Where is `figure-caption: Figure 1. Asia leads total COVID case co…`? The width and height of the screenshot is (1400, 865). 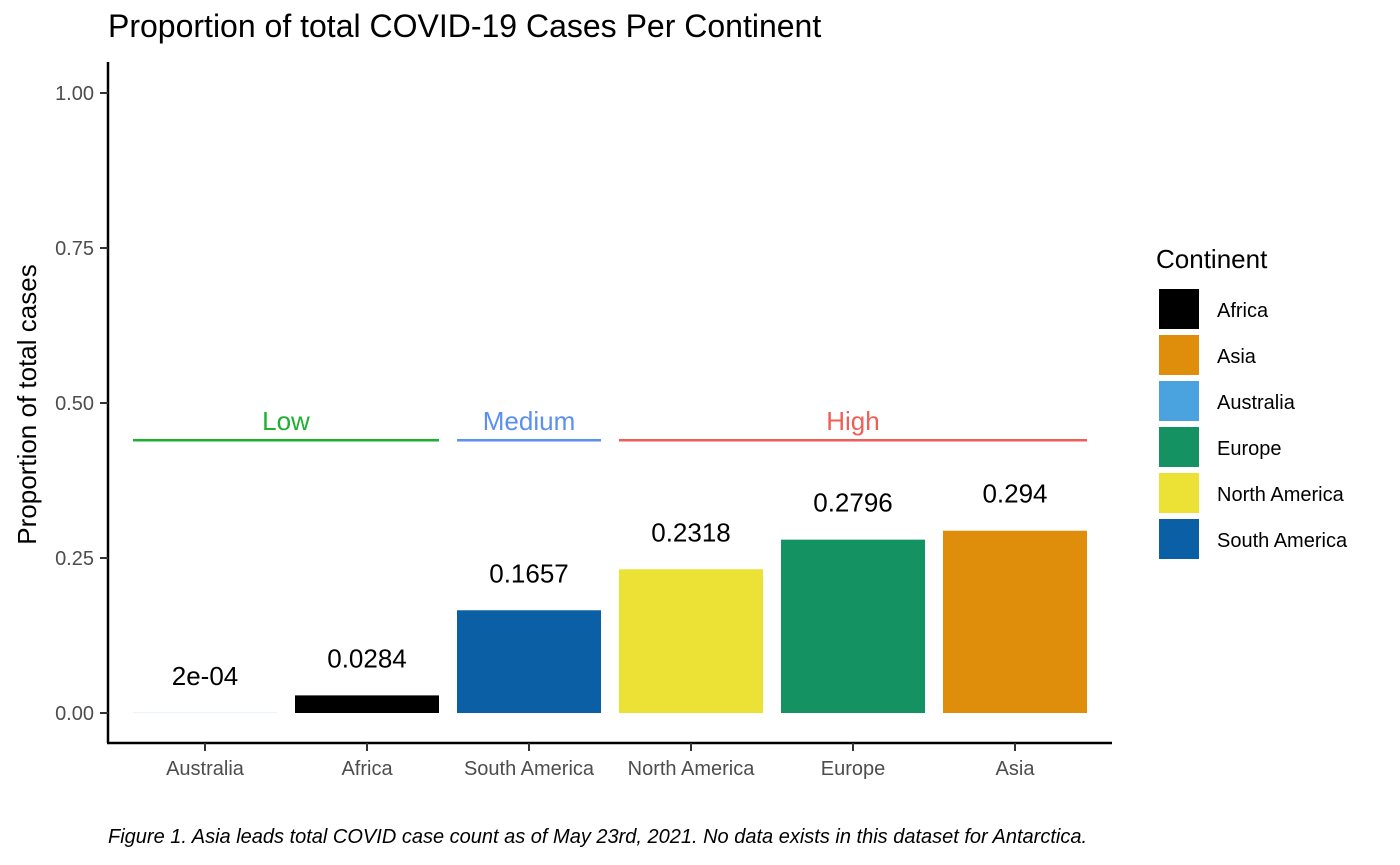 figure-caption: Figure 1. Asia leads total COVID case co… is located at coordinates (598, 837).